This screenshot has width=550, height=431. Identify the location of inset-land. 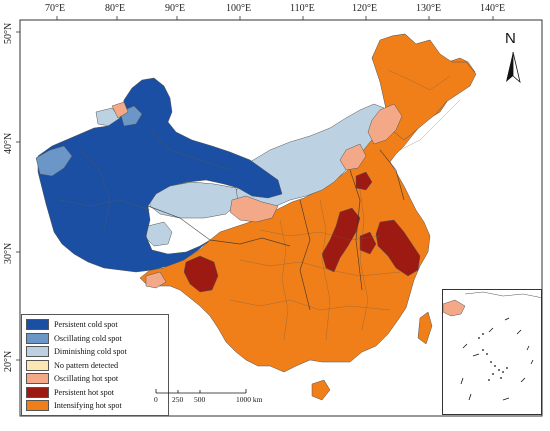
(502, 294).